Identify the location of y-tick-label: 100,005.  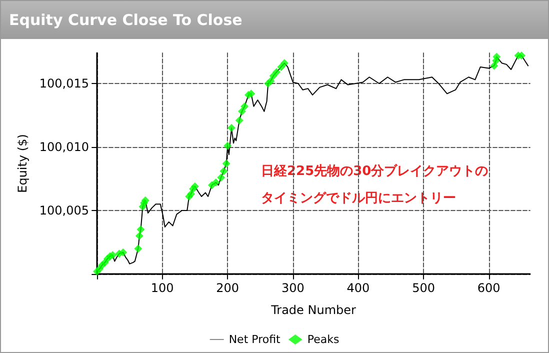
(64, 210).